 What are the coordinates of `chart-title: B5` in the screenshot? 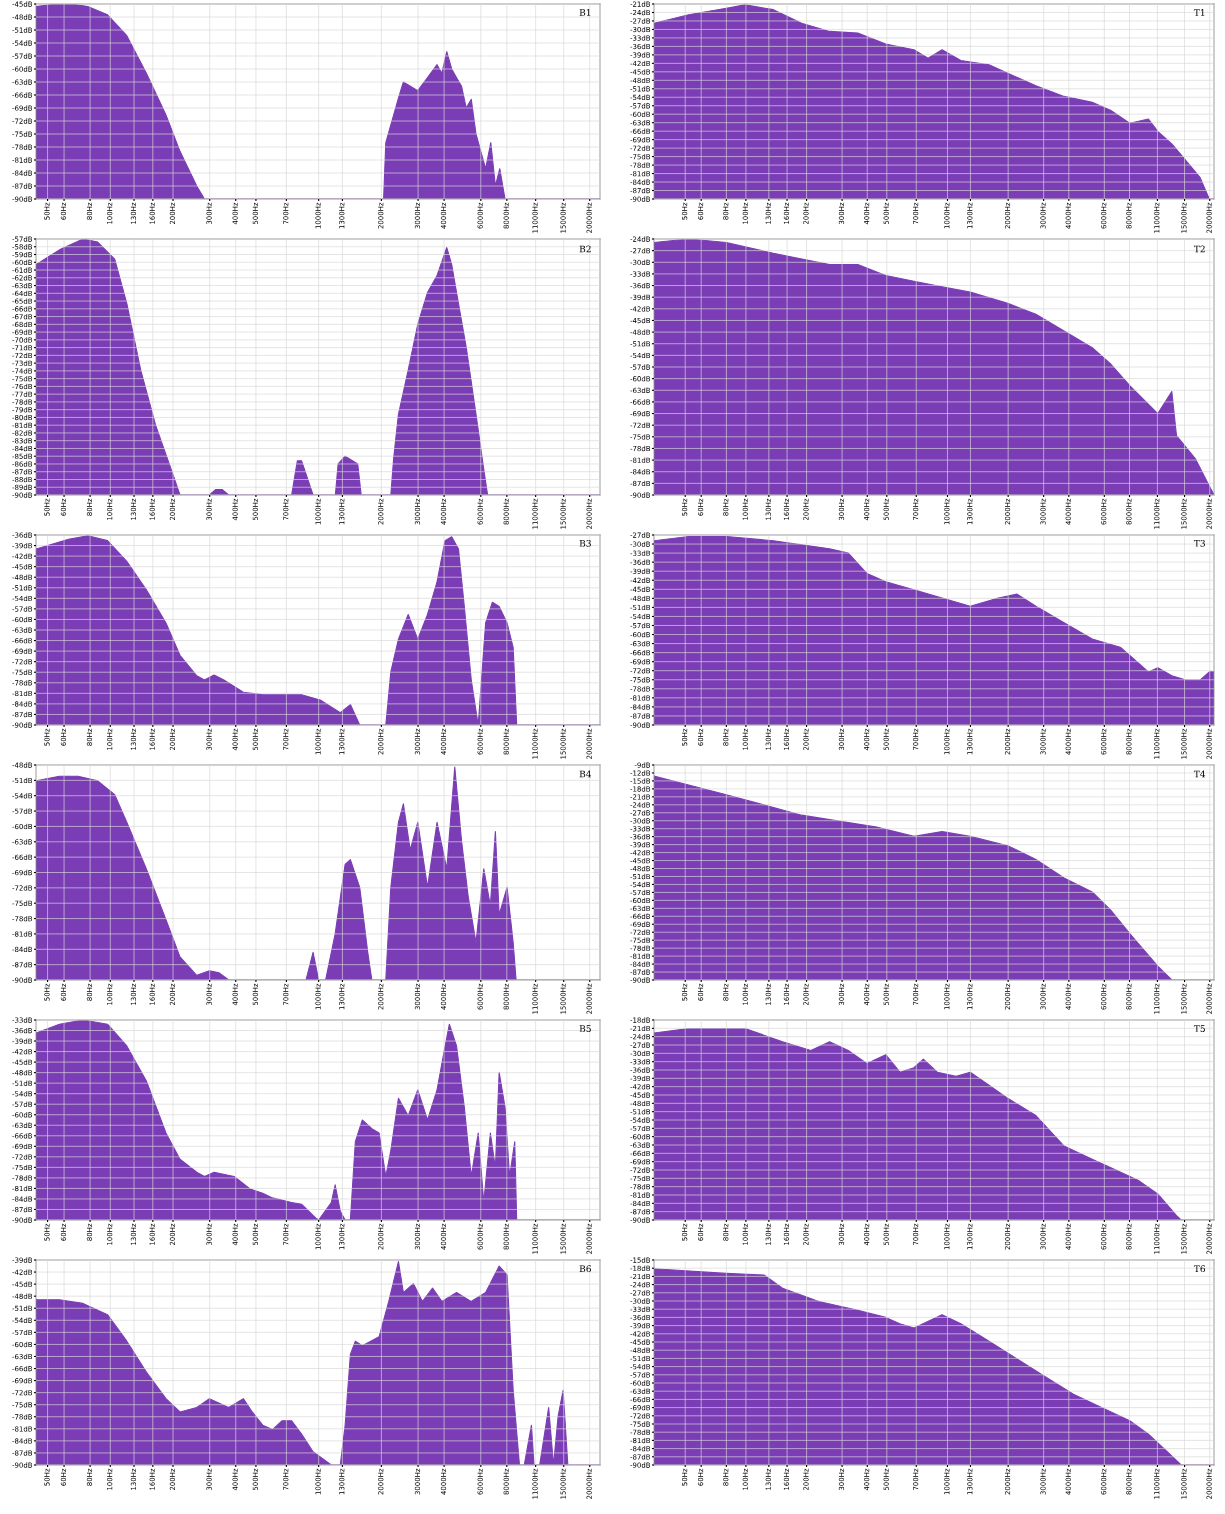 It's located at (585, 1028).